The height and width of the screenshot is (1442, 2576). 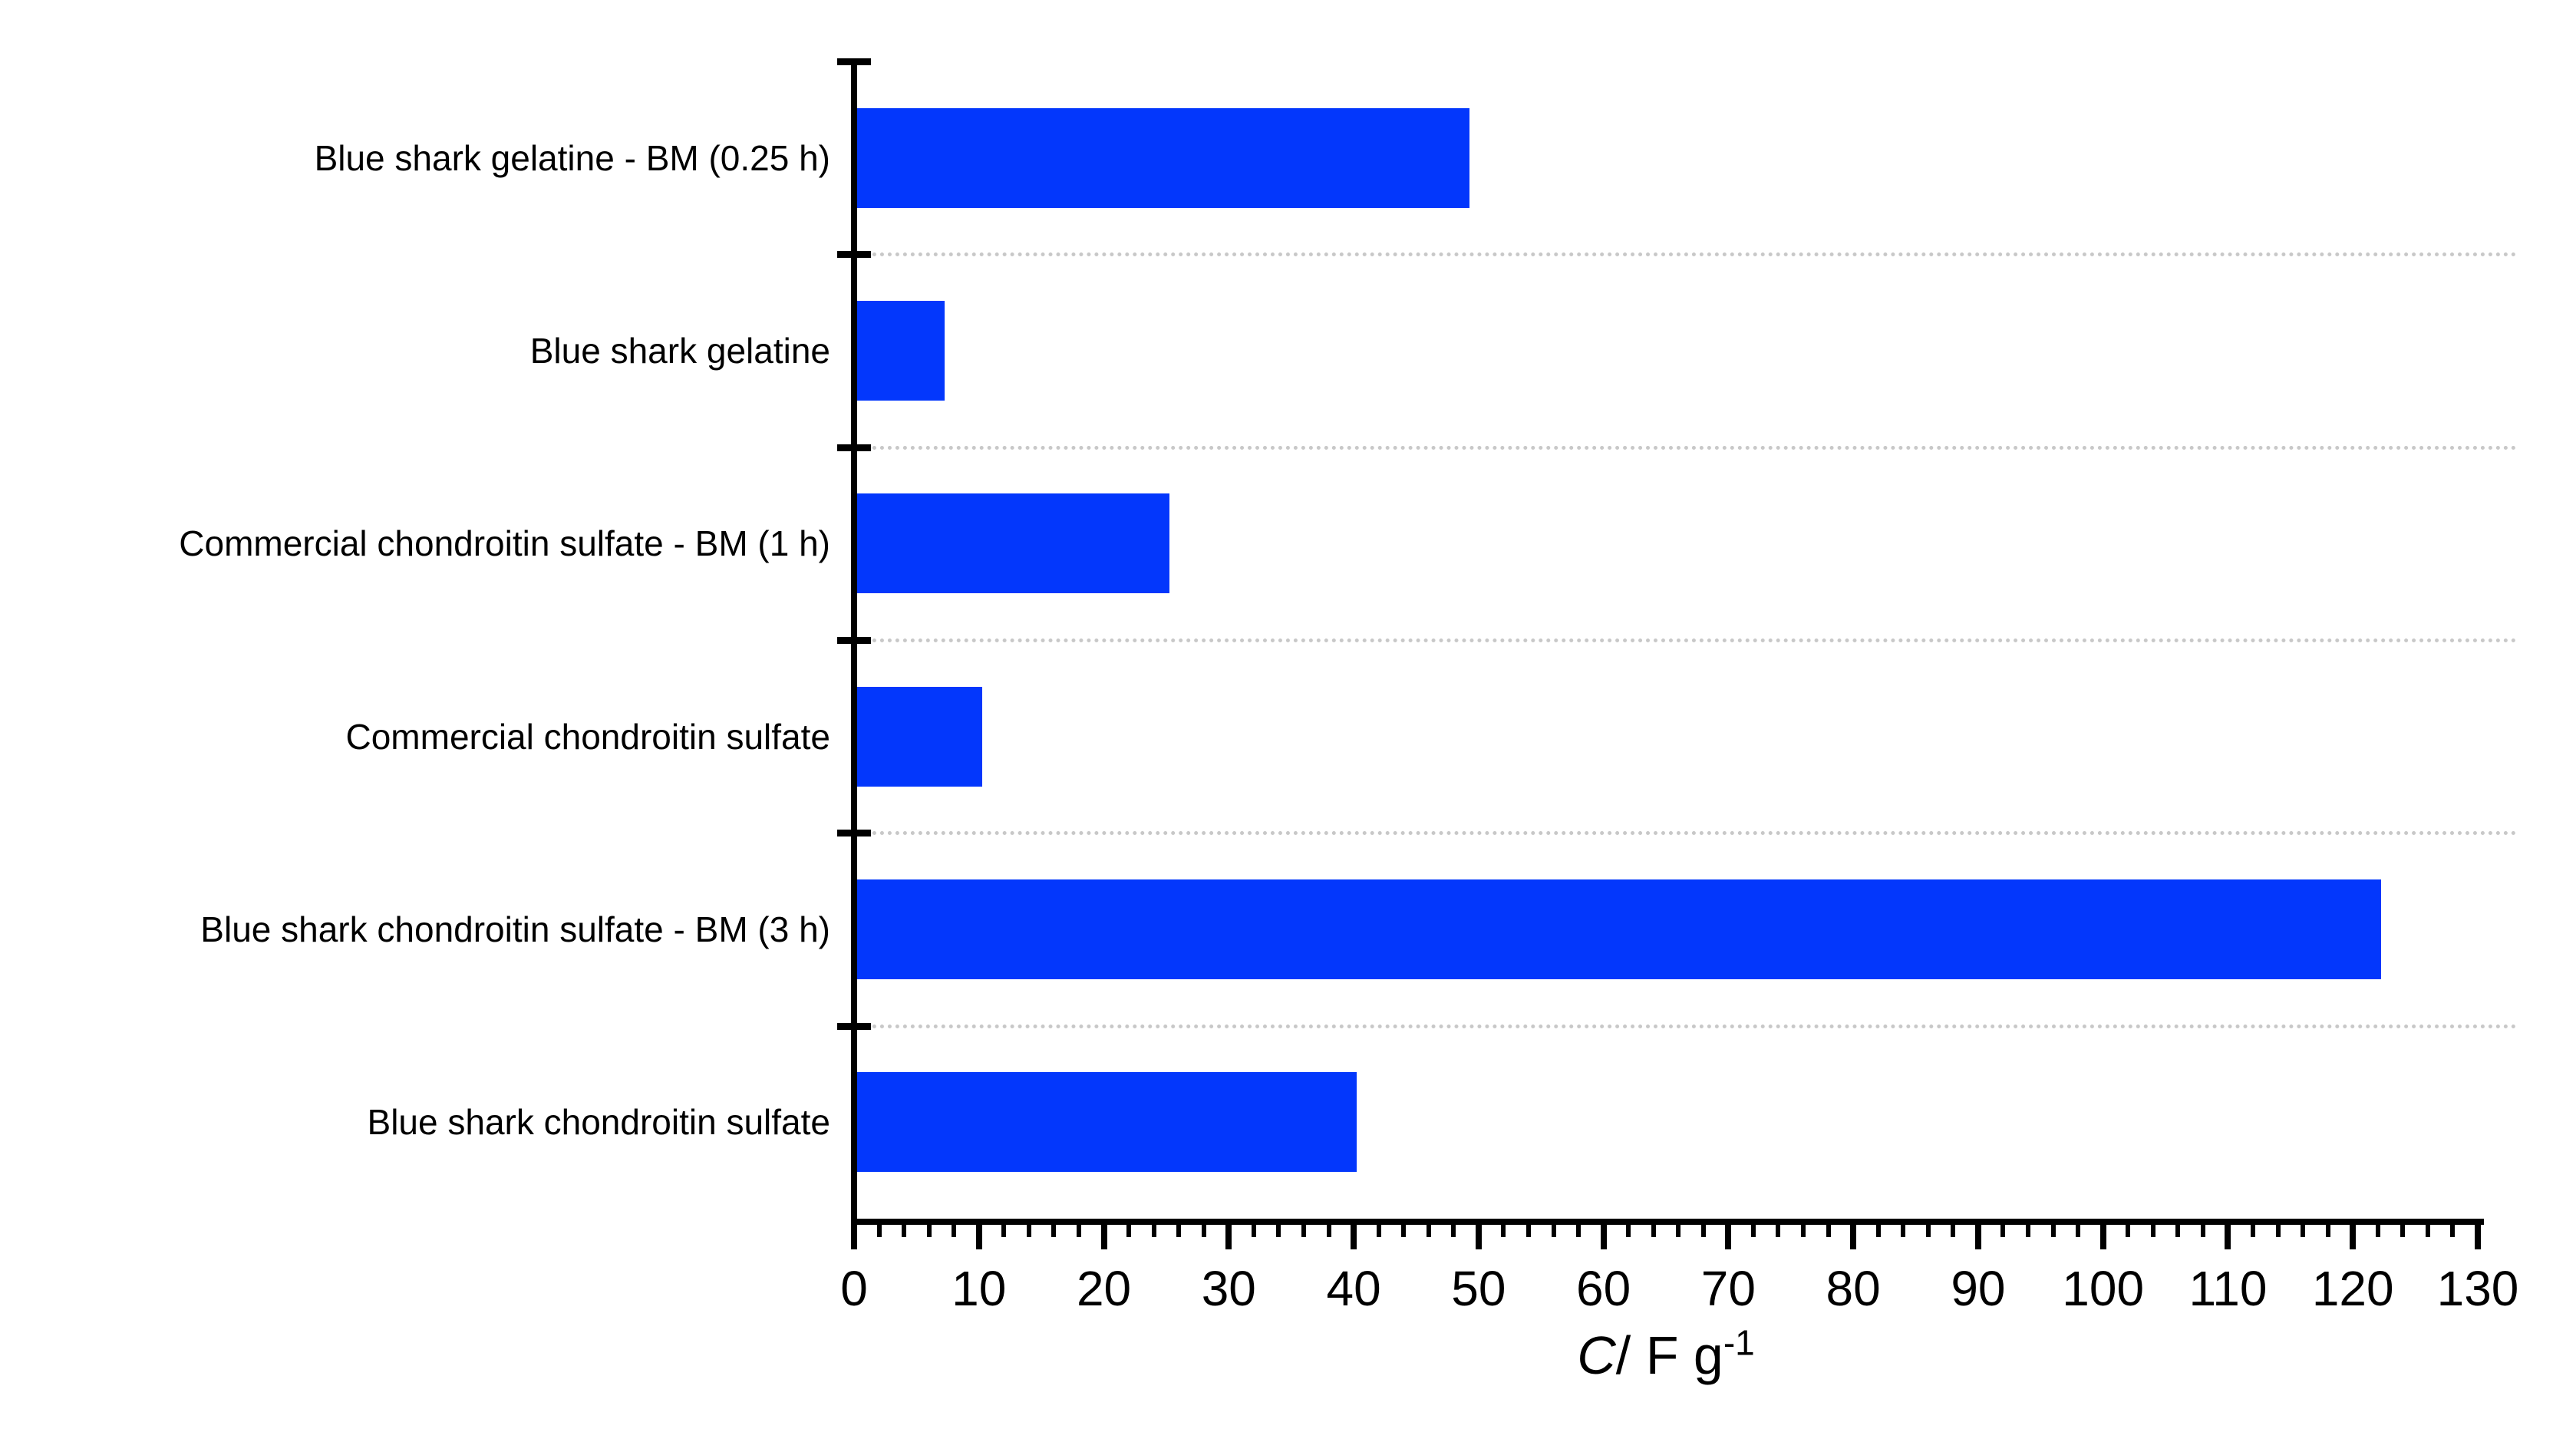 I want to click on x-tick-label-60: 60, so click(x=1603, y=1289).